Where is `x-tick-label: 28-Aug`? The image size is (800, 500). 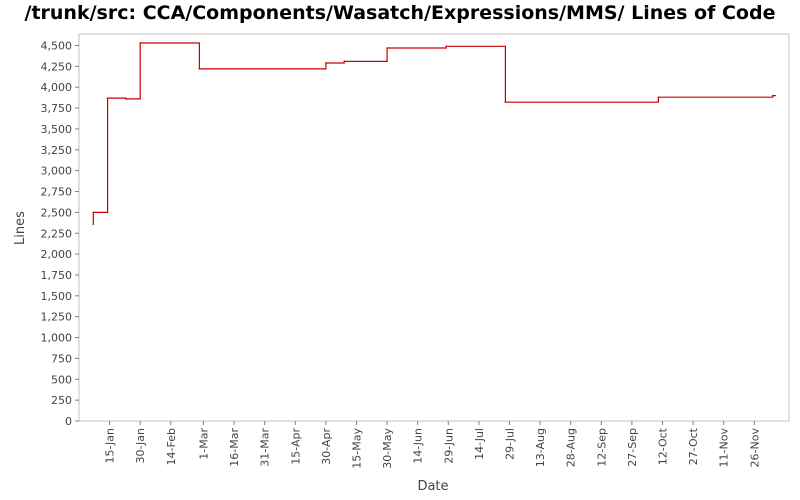
x-tick-label: 28-Aug is located at coordinates (571, 447).